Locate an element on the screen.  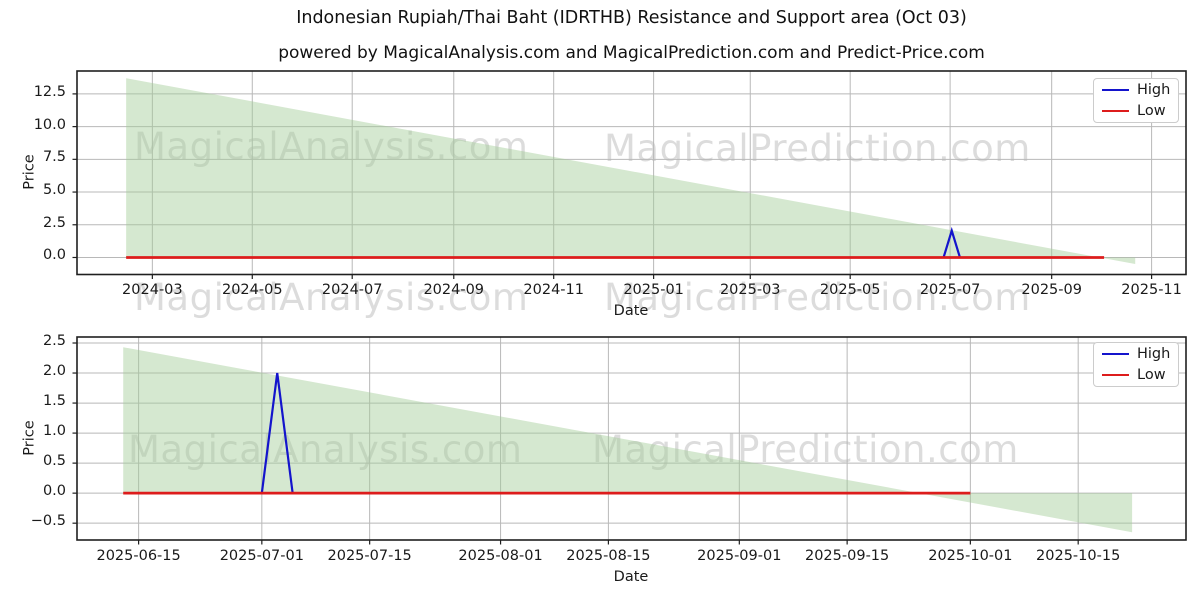
y-tick-label: 10.0 is located at coordinates (49, 124).